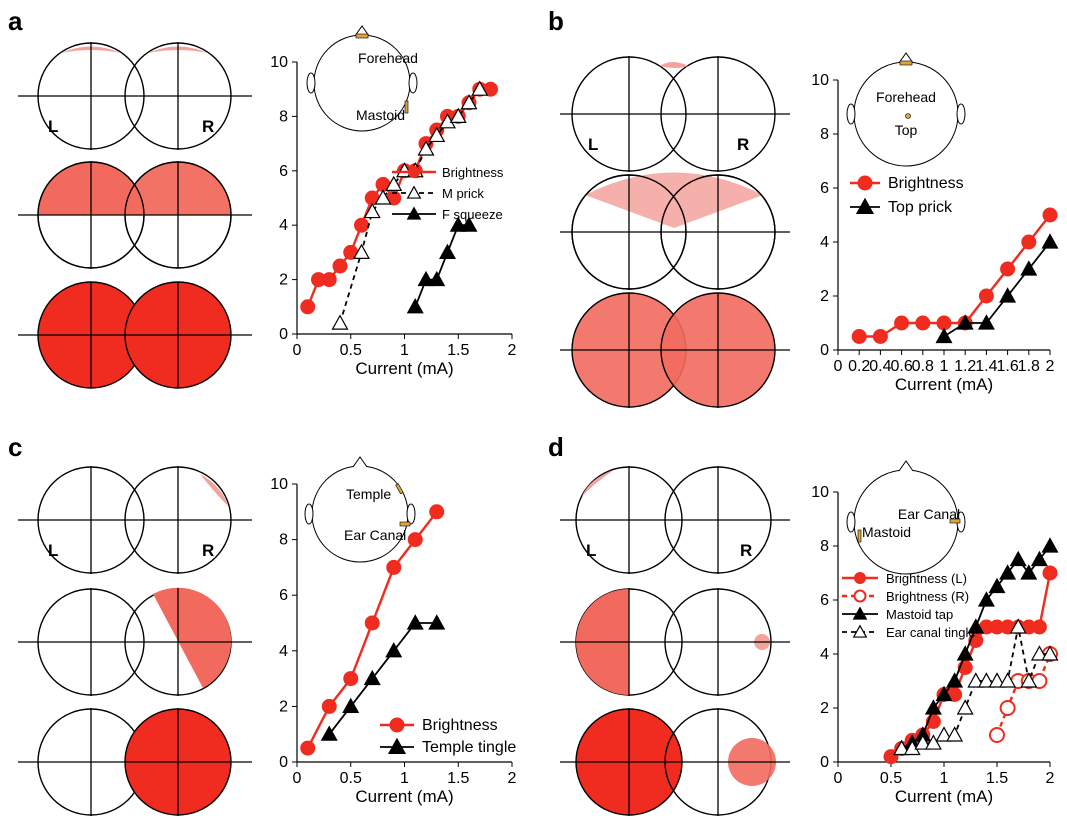 This screenshot has width=1067, height=820. What do you see at coordinates (906, 130) in the screenshot?
I see `head-label-top: Top` at bounding box center [906, 130].